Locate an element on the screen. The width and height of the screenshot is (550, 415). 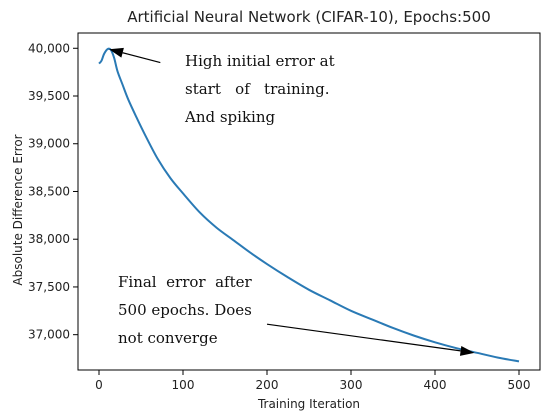
annotation-text-line: 500 epochs. Does is located at coordinates (185, 310).